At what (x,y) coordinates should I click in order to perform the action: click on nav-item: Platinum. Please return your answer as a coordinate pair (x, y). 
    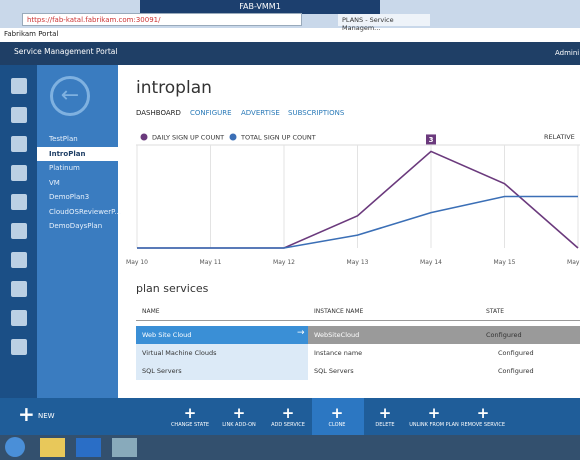
    Looking at the image, I should click on (64, 168).